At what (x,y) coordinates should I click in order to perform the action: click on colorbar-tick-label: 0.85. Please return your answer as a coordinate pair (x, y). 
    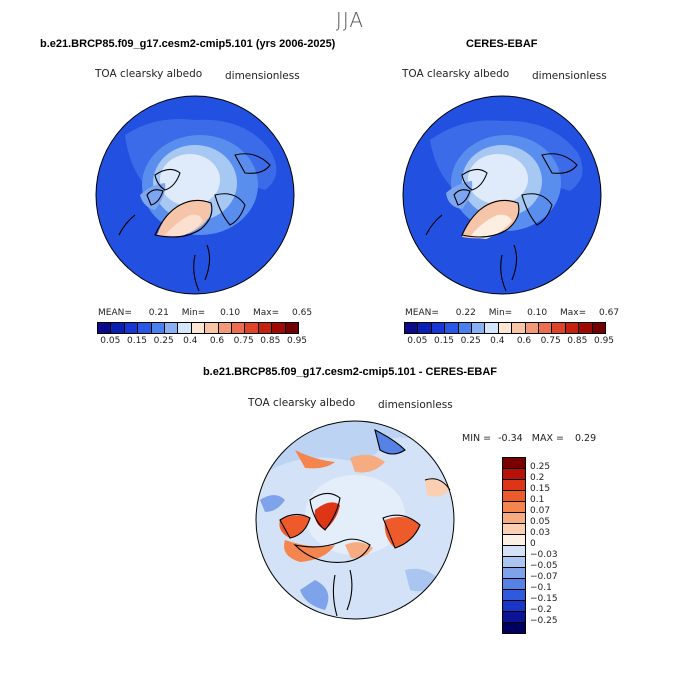
    Looking at the image, I should click on (577, 341).